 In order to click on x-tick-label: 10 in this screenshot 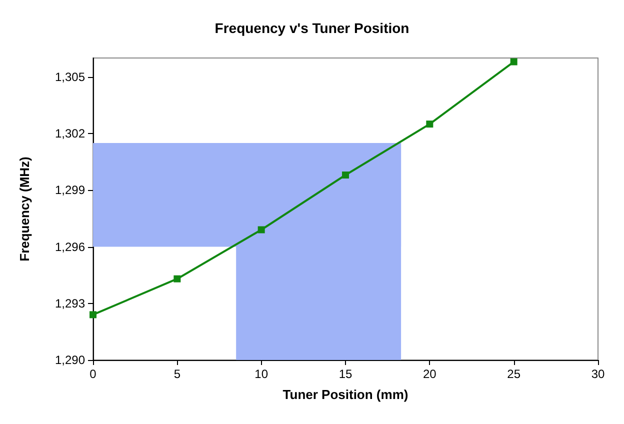, I will do `click(261, 374)`.